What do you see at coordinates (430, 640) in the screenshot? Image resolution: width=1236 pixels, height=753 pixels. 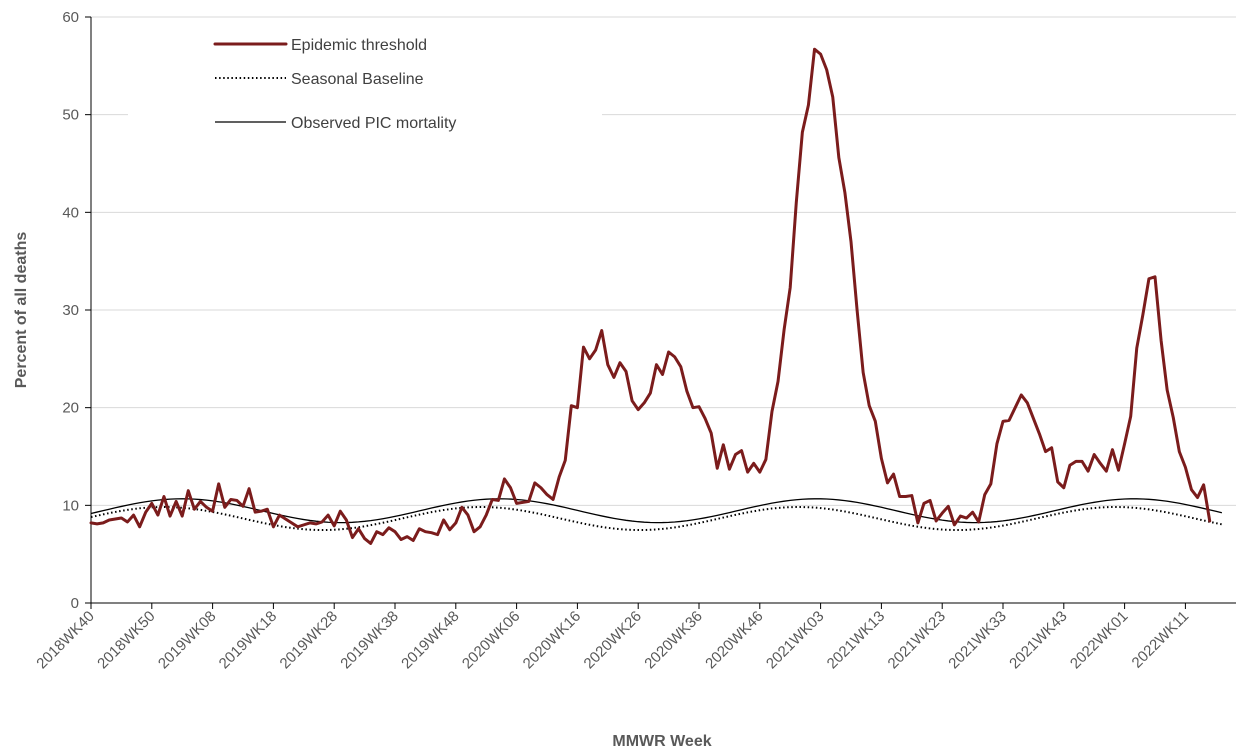 I see `x-tick-label-6: 2019WK48` at bounding box center [430, 640].